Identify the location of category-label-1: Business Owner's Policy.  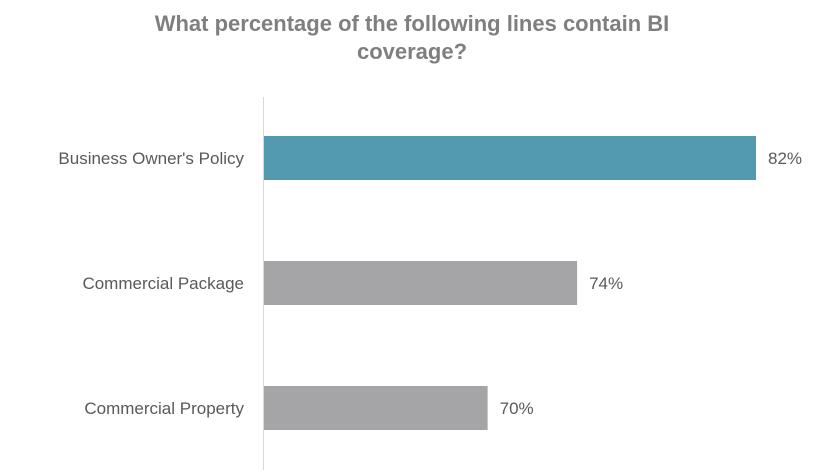
(151, 158).